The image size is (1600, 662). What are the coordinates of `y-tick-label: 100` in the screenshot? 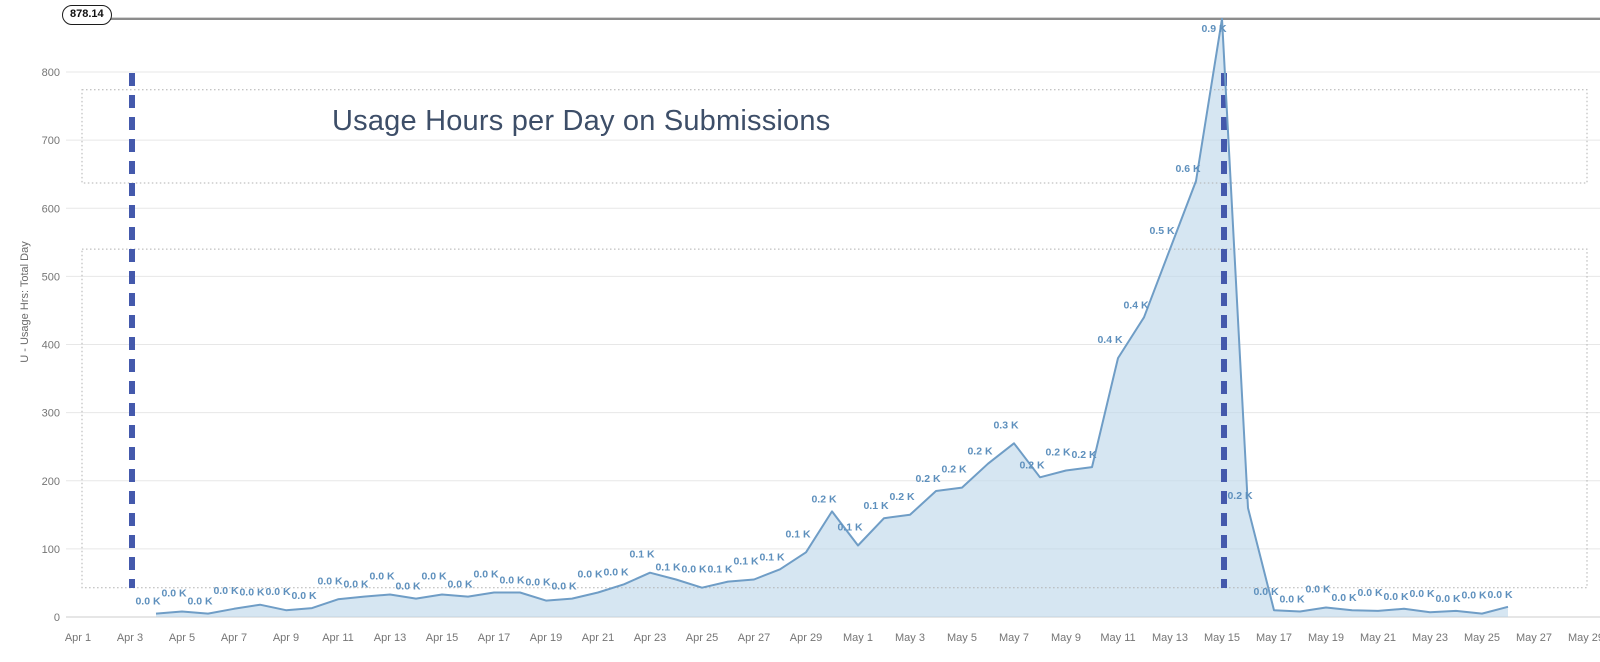 It's located at (51, 550).